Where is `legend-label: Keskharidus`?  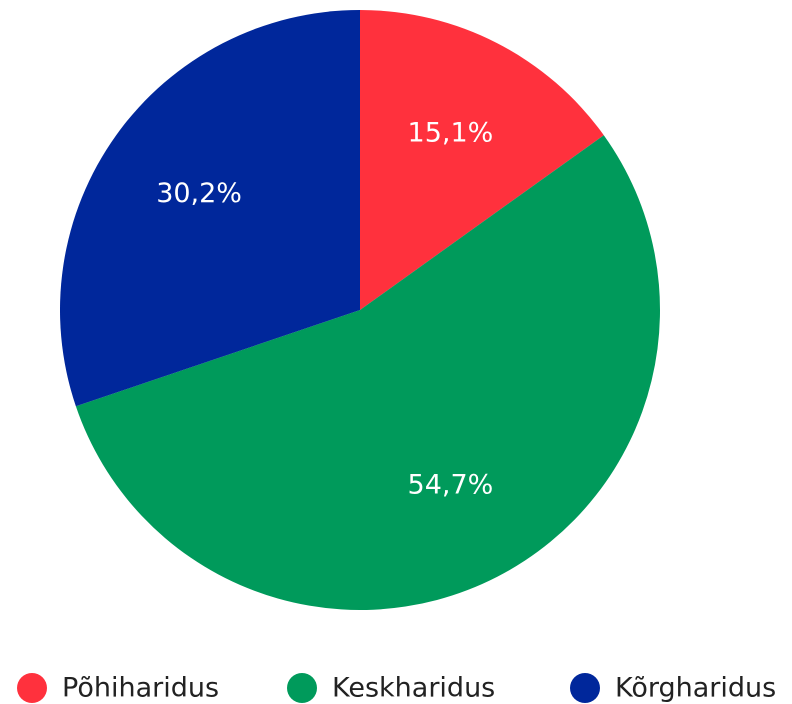 legend-label: Keskharidus is located at coordinates (413, 688).